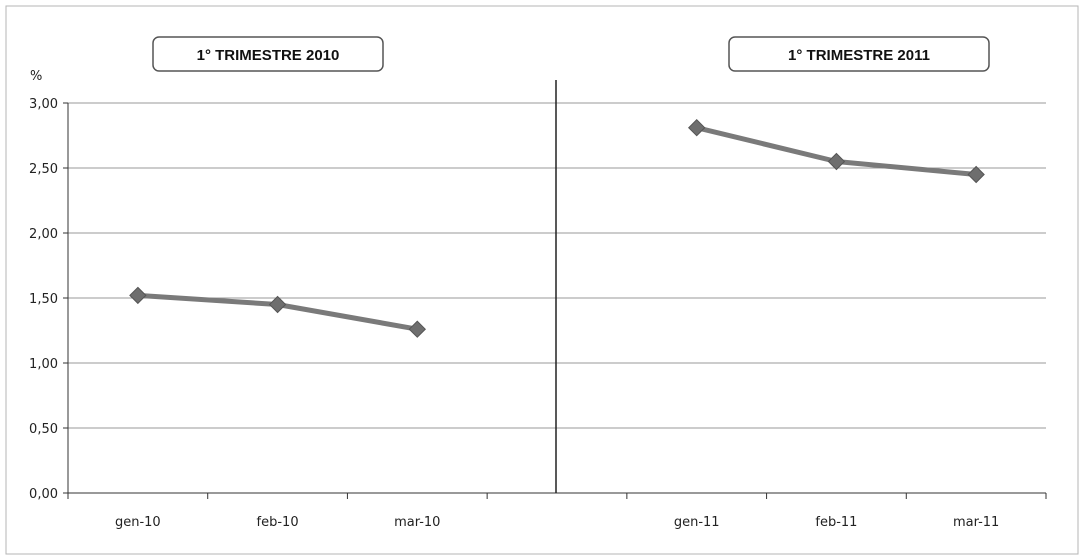 The height and width of the screenshot is (560, 1084). Describe the element at coordinates (43, 299) in the screenshot. I see `y-tick-label-3: 1,50` at that location.